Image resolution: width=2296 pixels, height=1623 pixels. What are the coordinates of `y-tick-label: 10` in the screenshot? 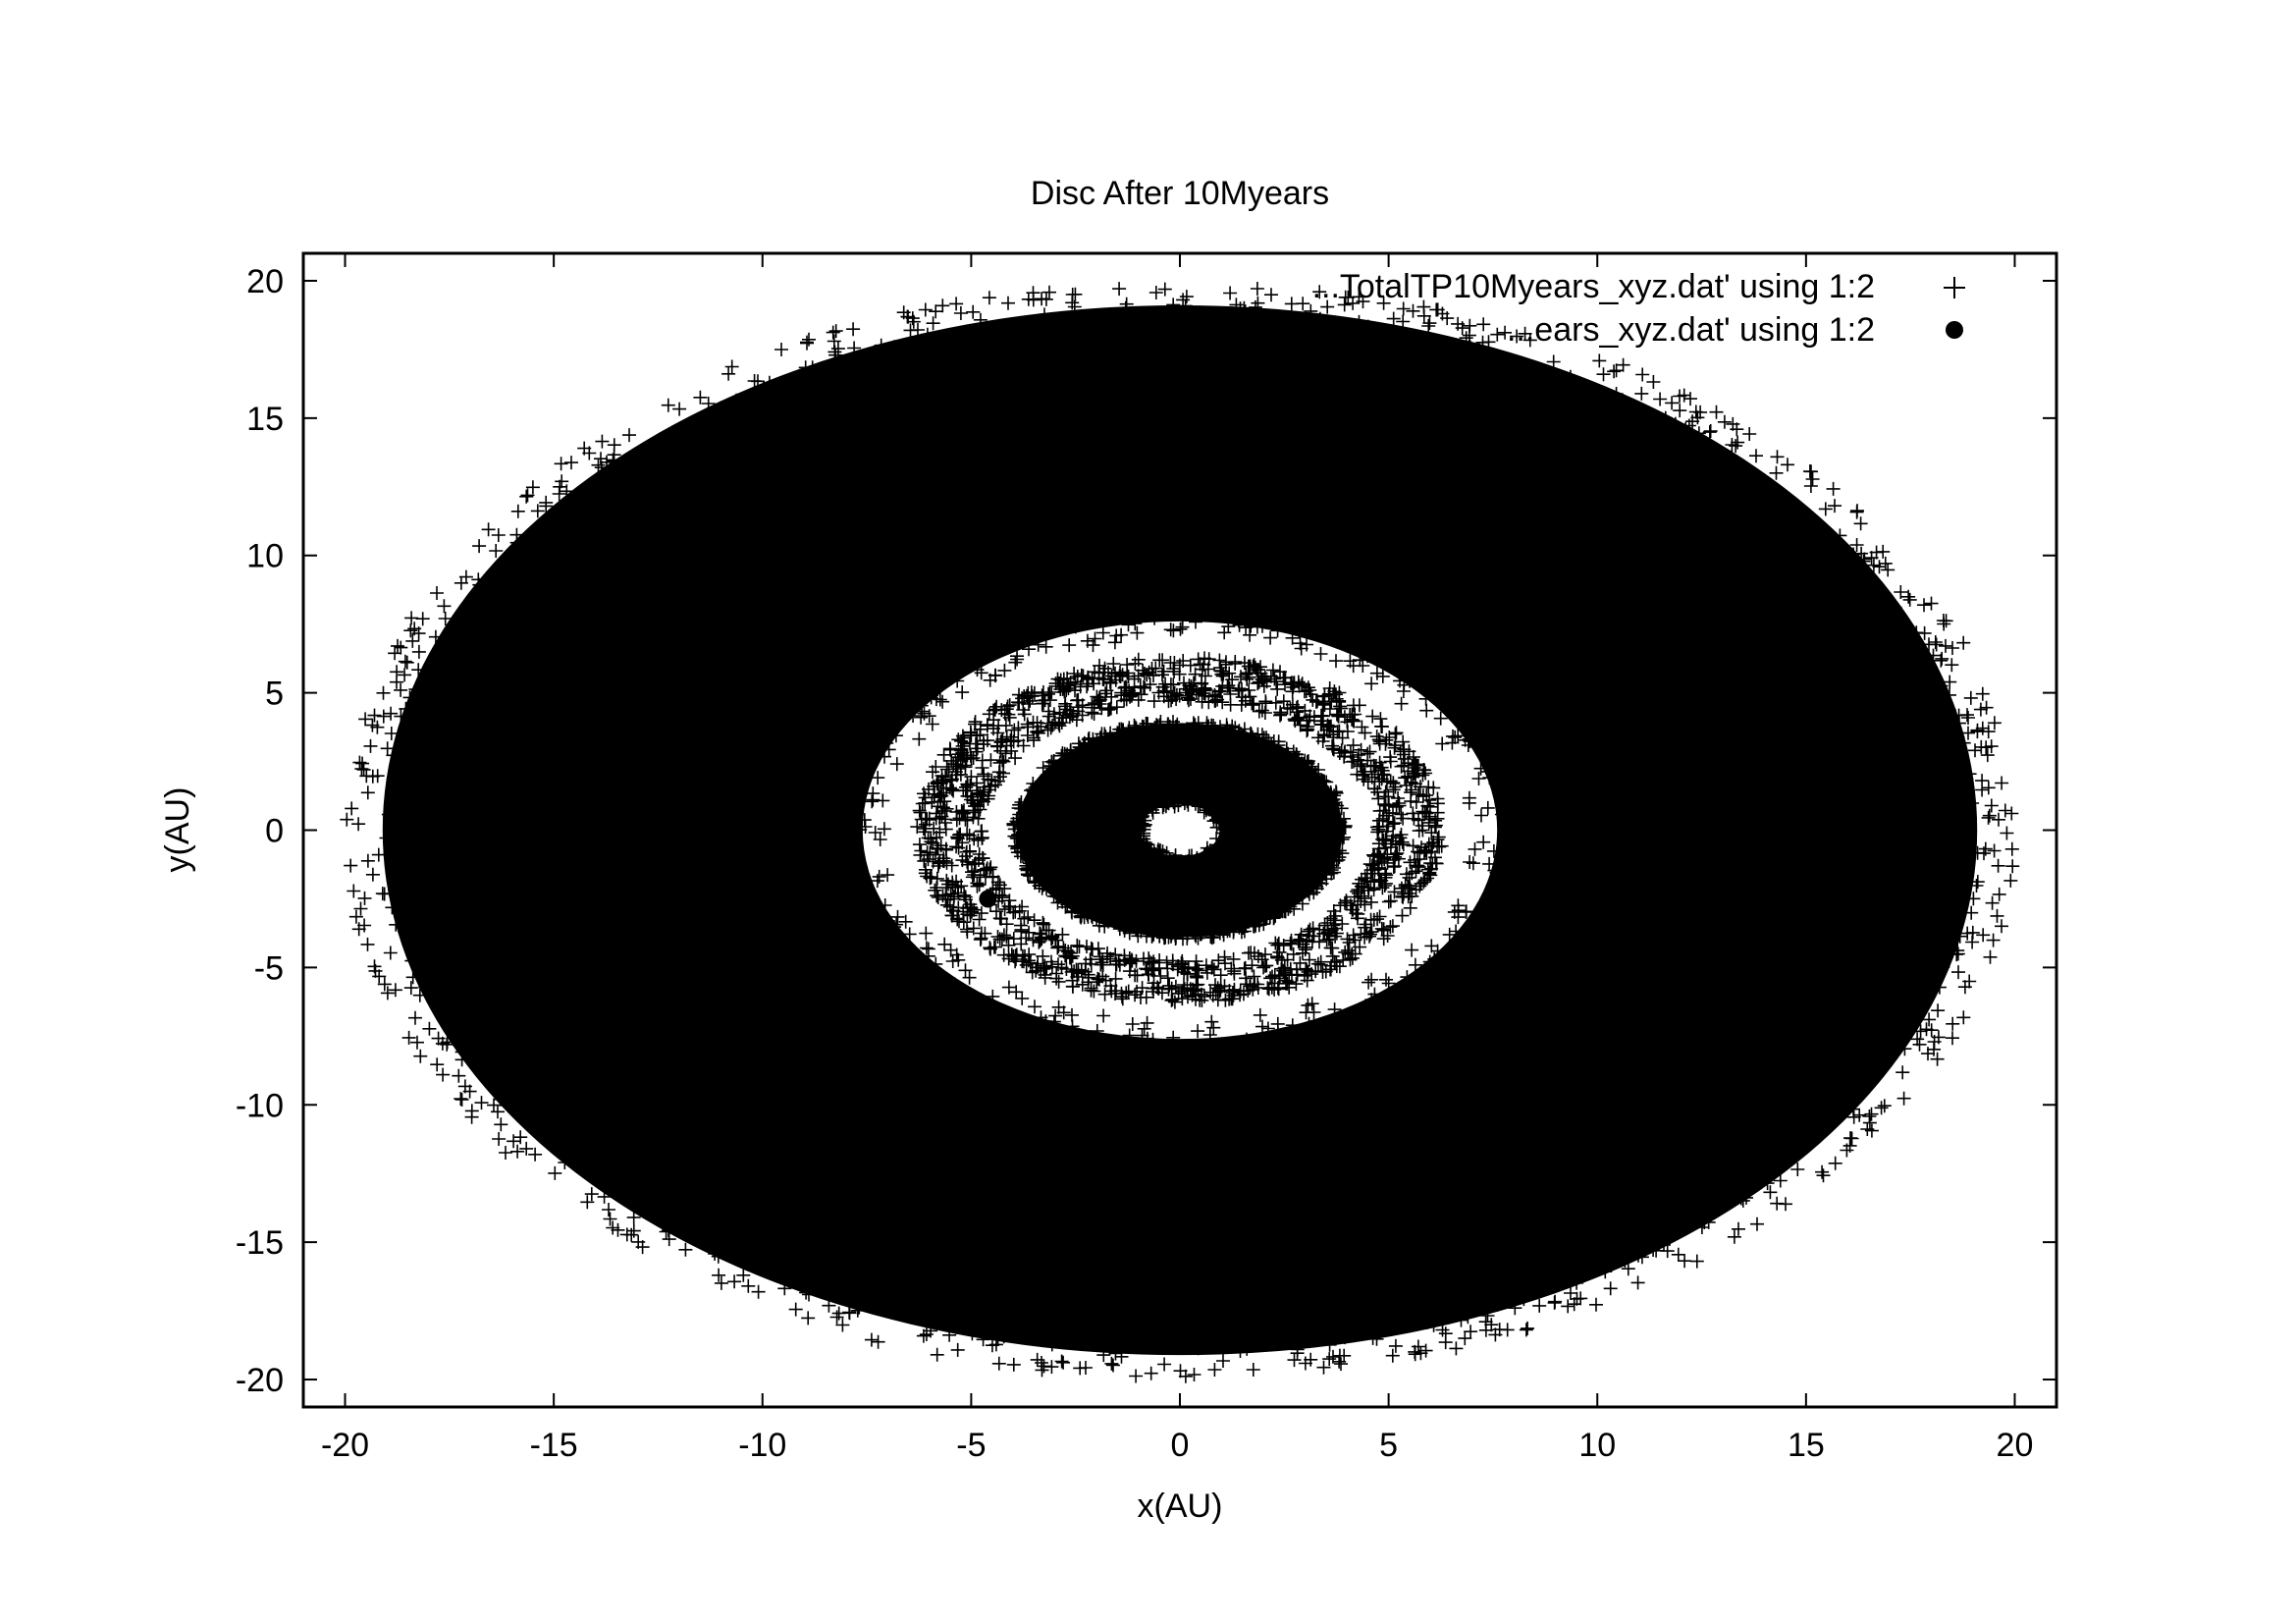 It's located at (265, 557).